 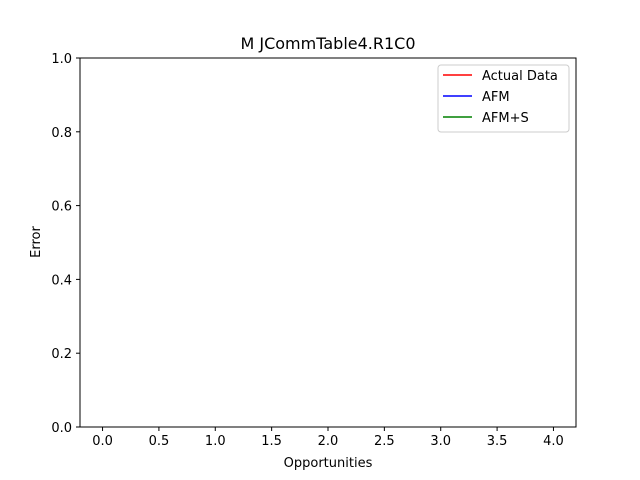 What do you see at coordinates (61, 280) in the screenshot?
I see `y-tick-label: 0.4` at bounding box center [61, 280].